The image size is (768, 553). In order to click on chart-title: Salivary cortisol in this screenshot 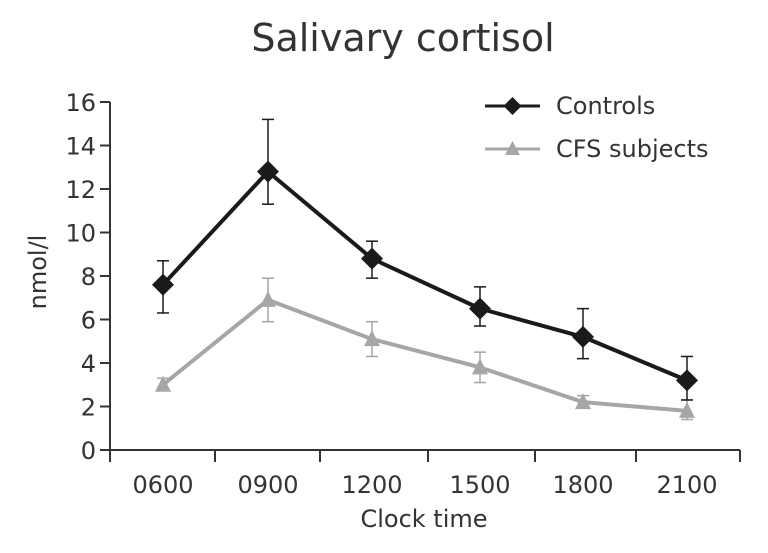, I will do `click(402, 38)`.